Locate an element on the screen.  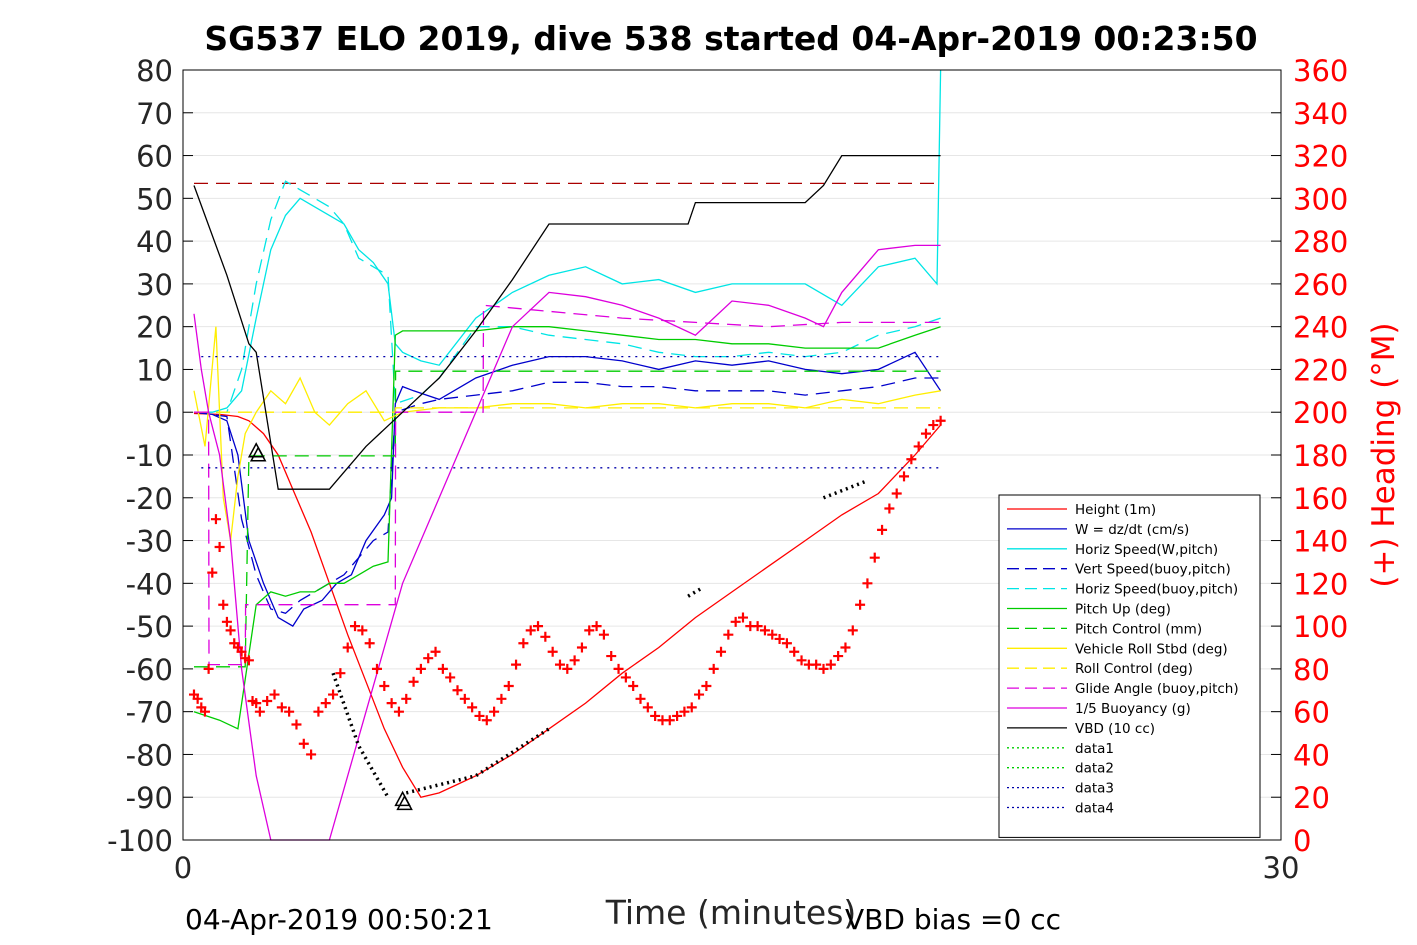
legend-label: Vehicle Roll Stbd (deg) is located at coordinates (1151, 649).